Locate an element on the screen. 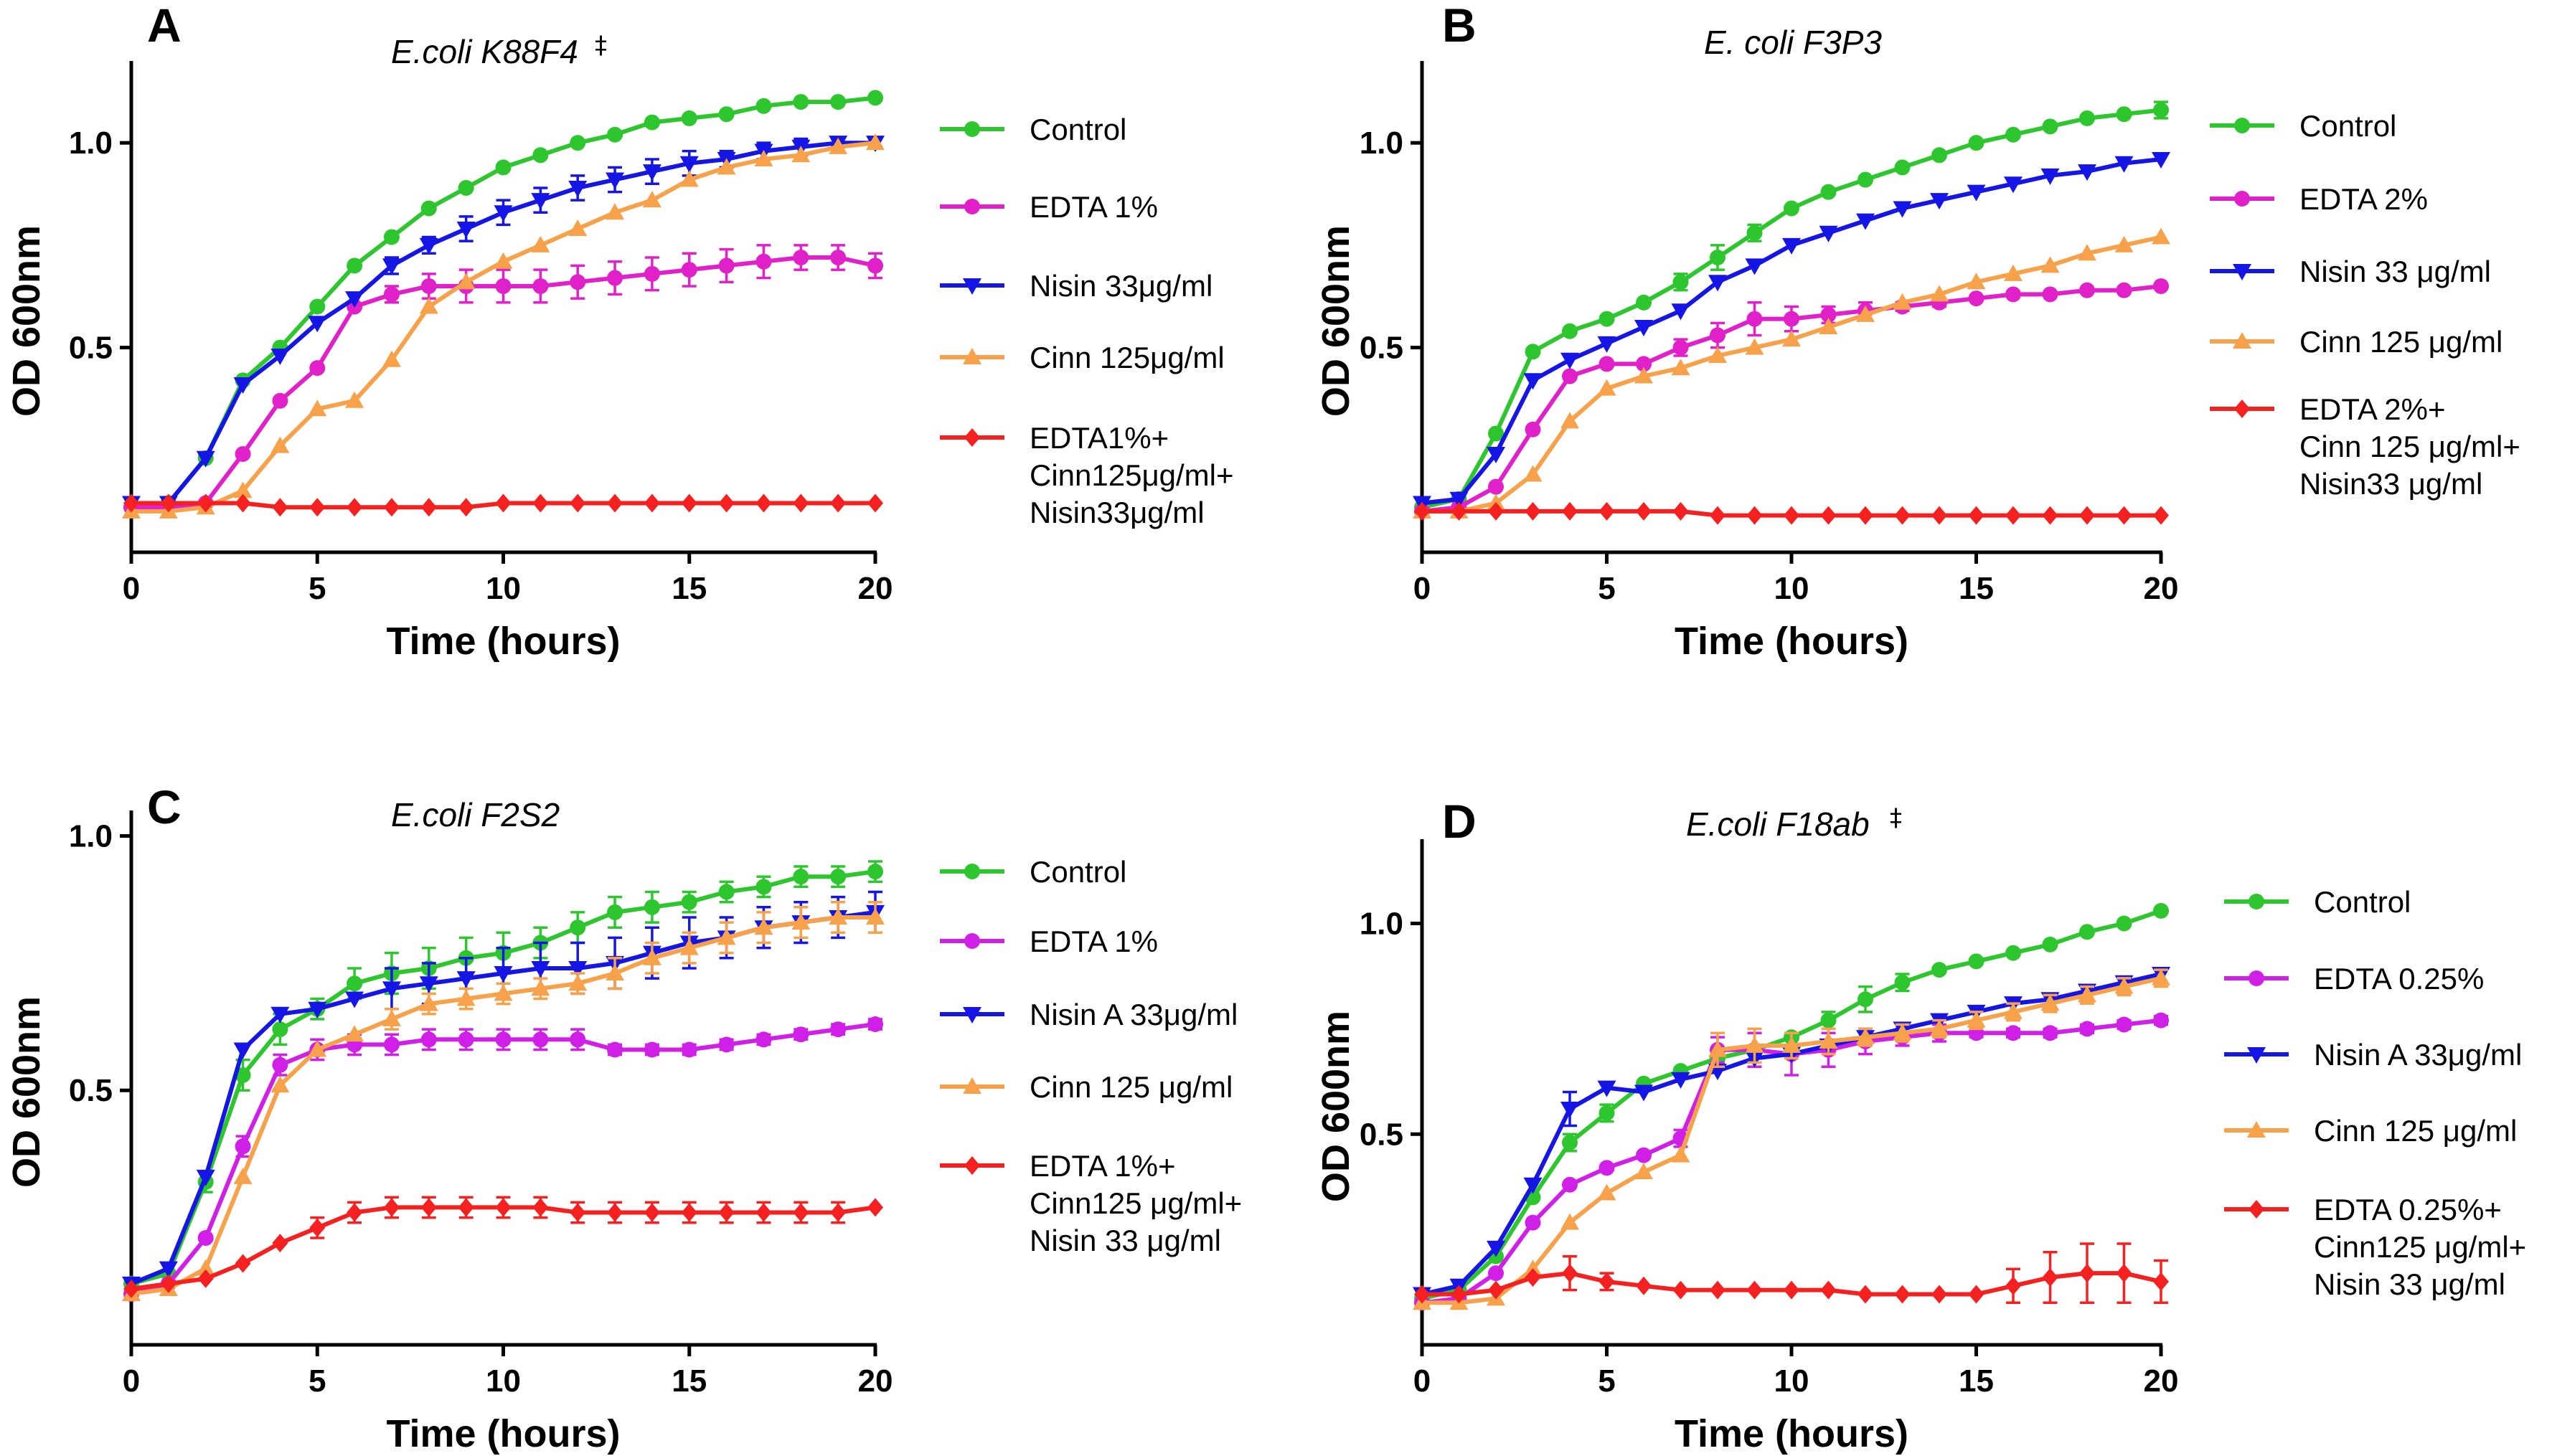 The height and width of the screenshot is (1456, 2552). panel-a-y-axis-label: OD 600nm is located at coordinates (27, 321).